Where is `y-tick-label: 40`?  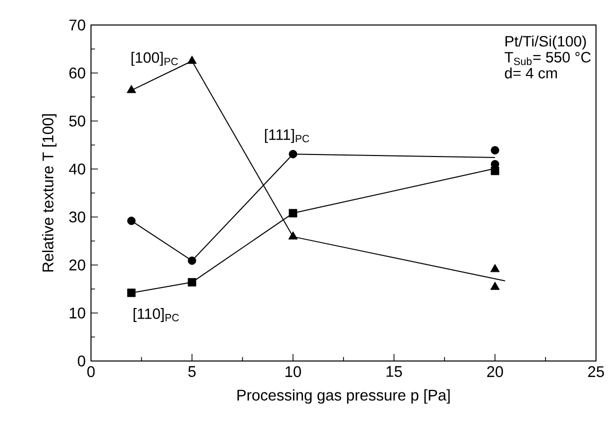 y-tick-label: 40 is located at coordinates (77, 169).